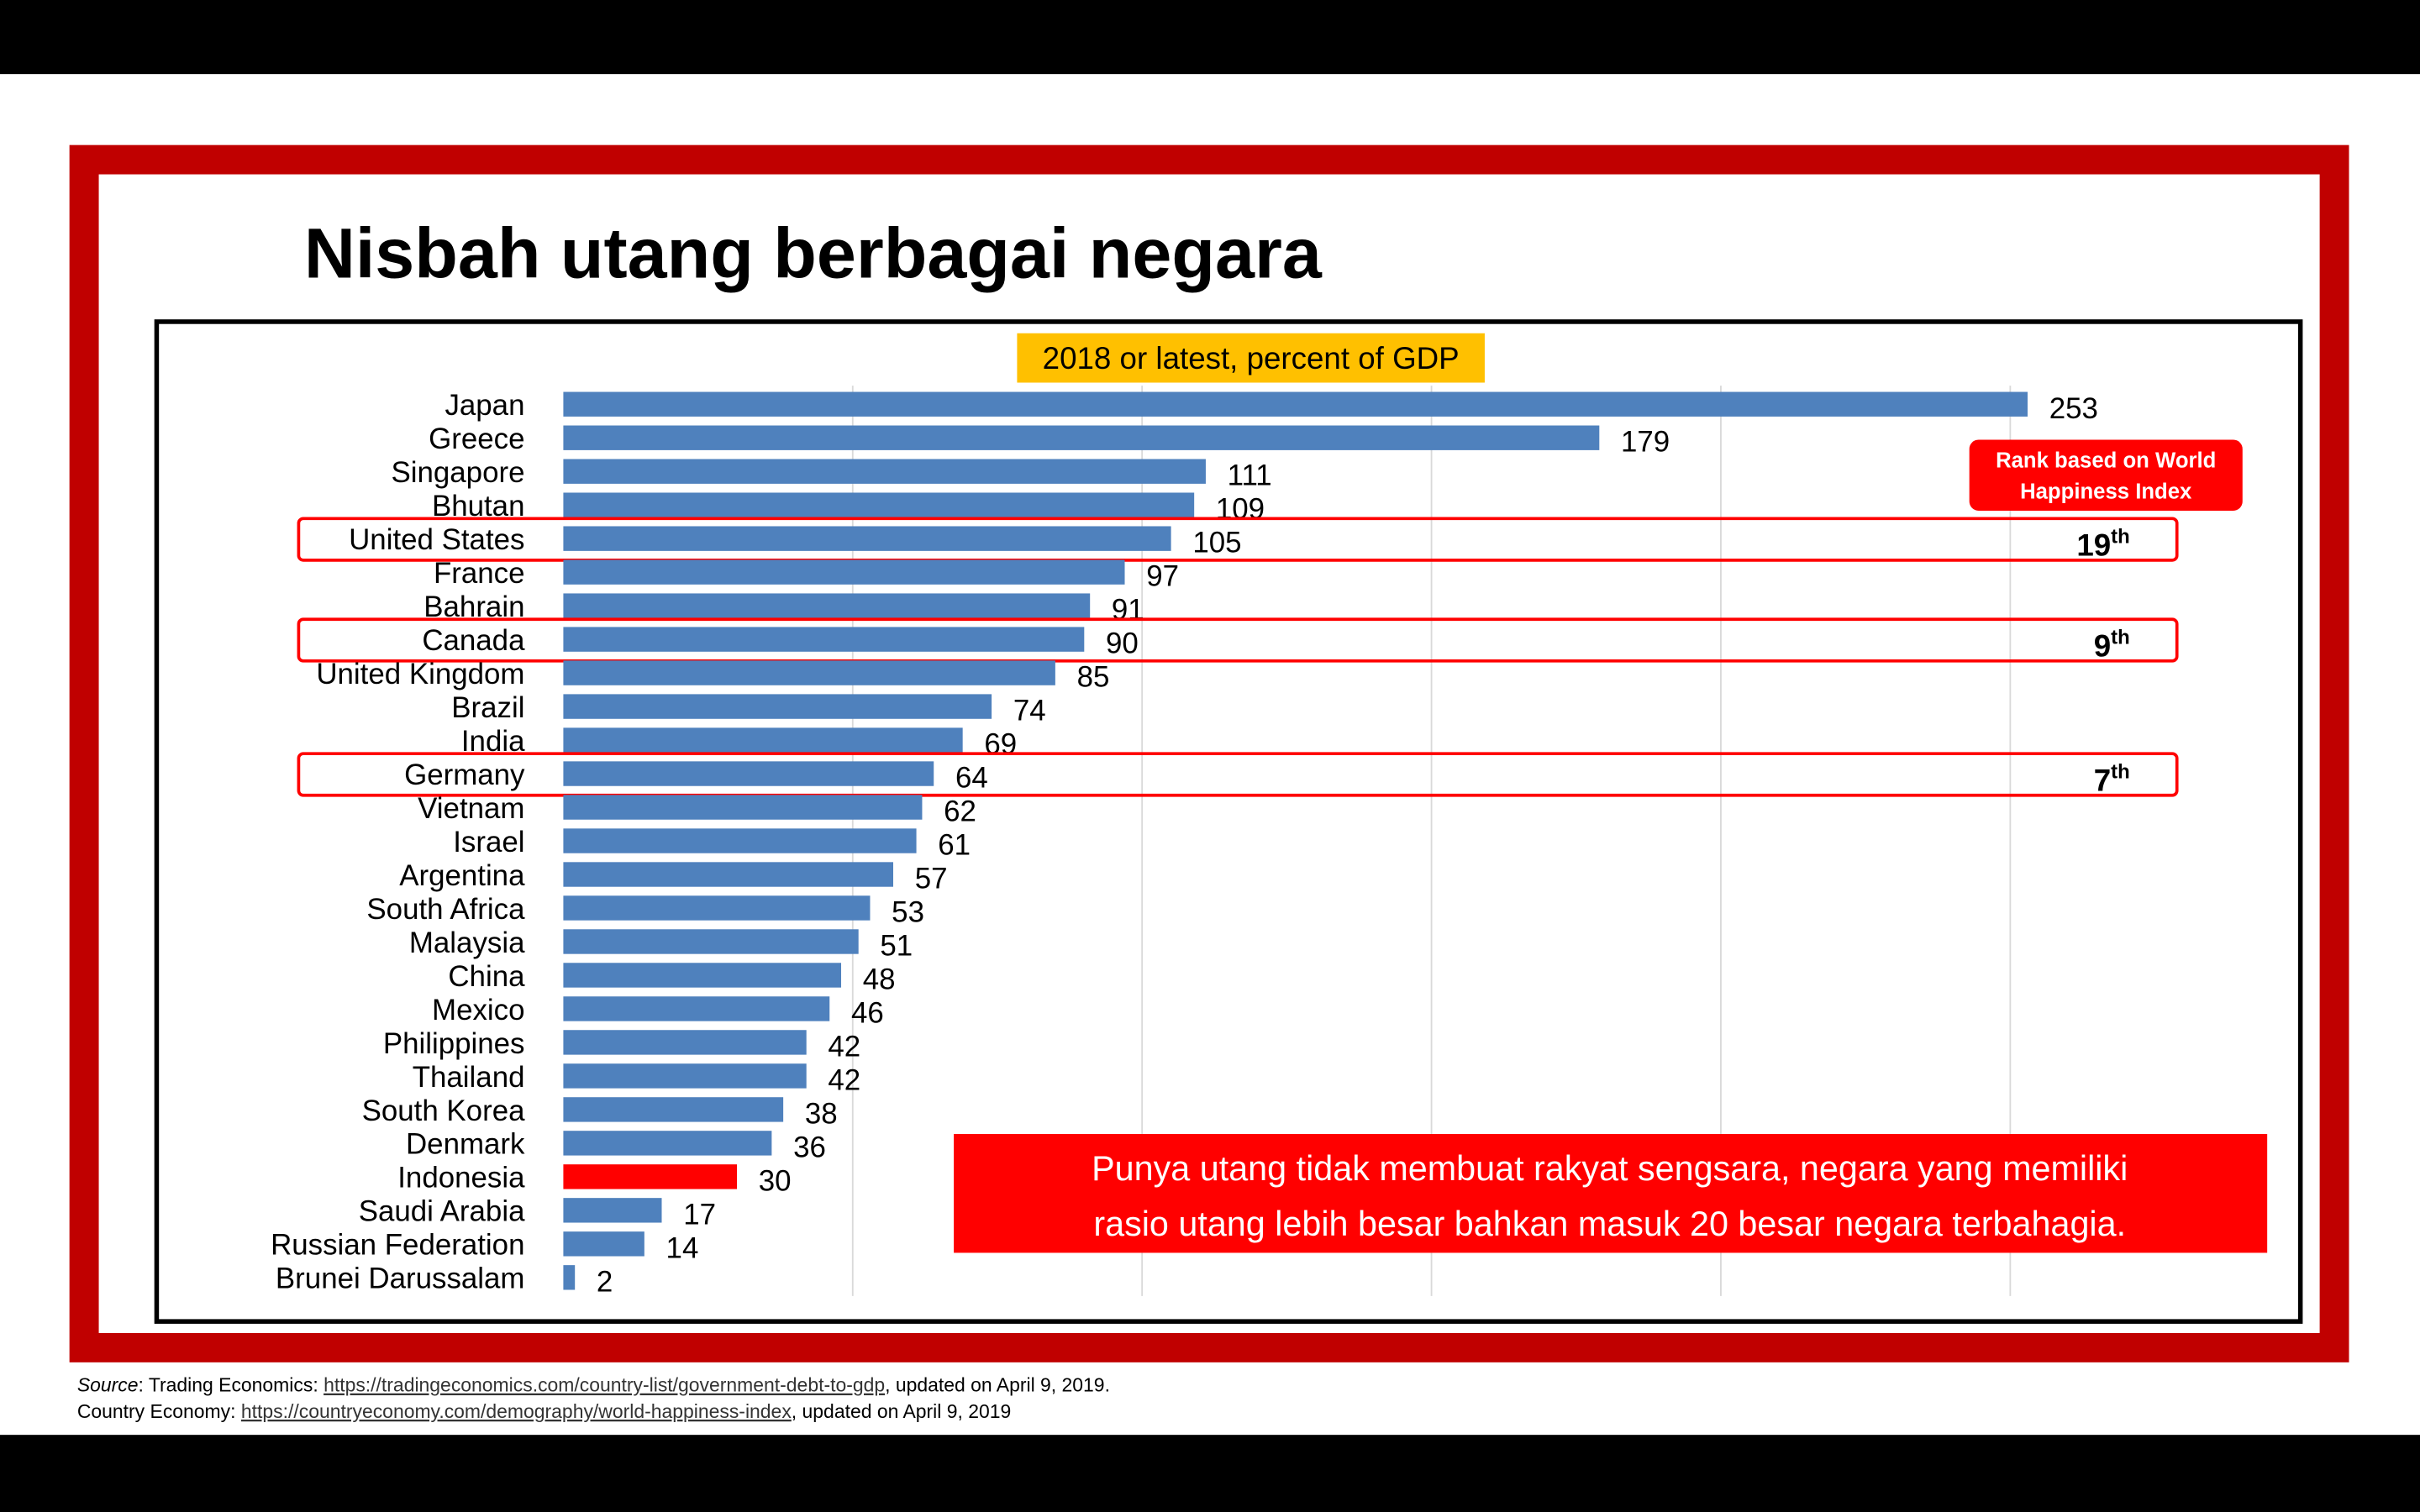  What do you see at coordinates (1240, 509) in the screenshot?
I see `value-label: 109` at bounding box center [1240, 509].